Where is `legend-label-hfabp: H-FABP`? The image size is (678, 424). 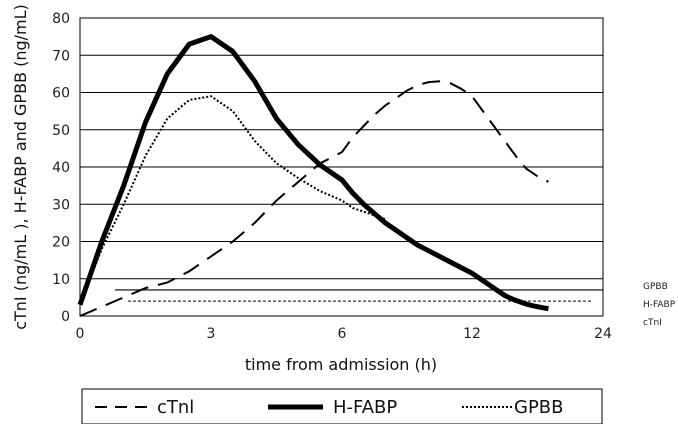 legend-label-hfabp: H-FABP is located at coordinates (365, 407).